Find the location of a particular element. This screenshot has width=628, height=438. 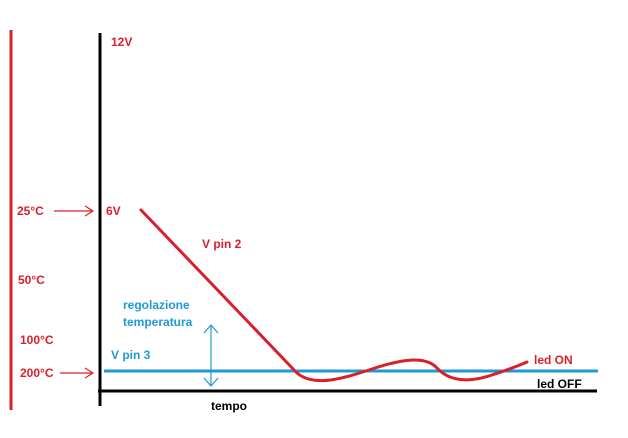

label-led-on: led ON is located at coordinates (553, 360).